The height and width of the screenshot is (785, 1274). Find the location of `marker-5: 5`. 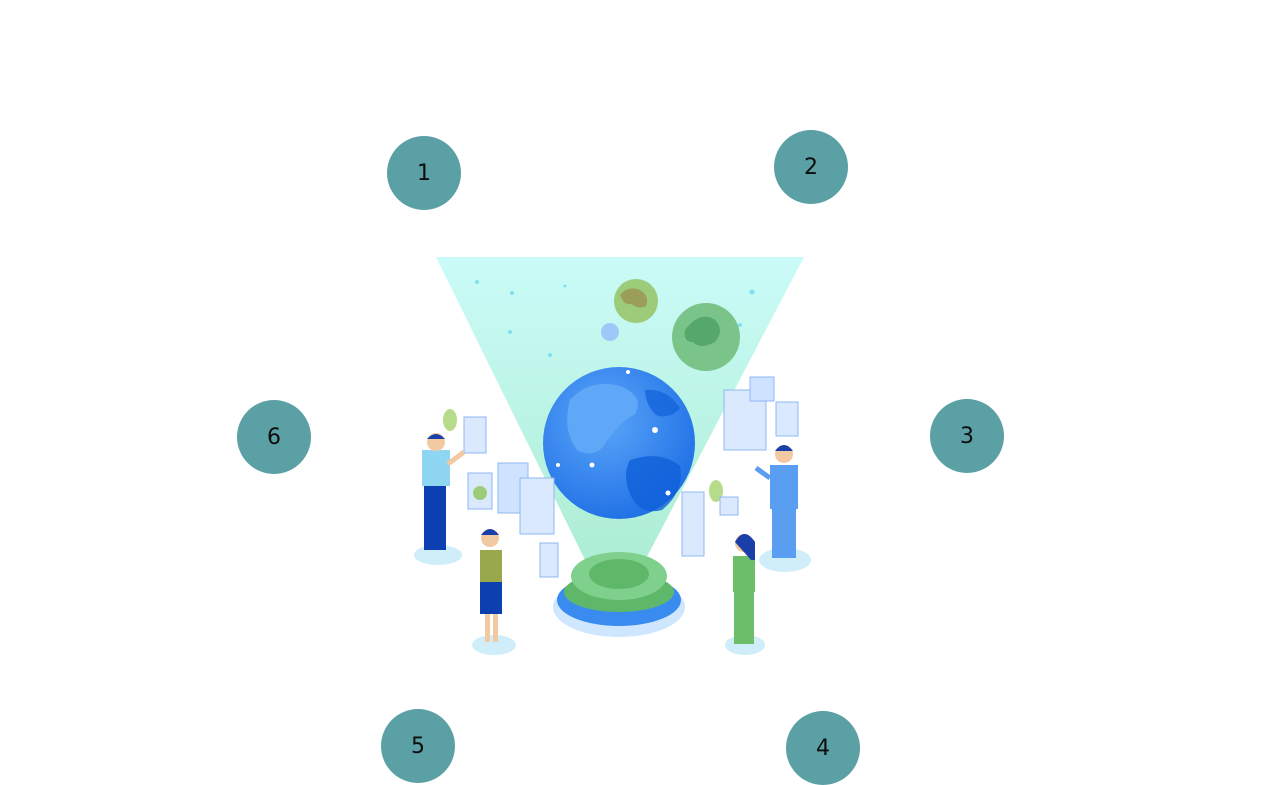

marker-5: 5 is located at coordinates (418, 746).